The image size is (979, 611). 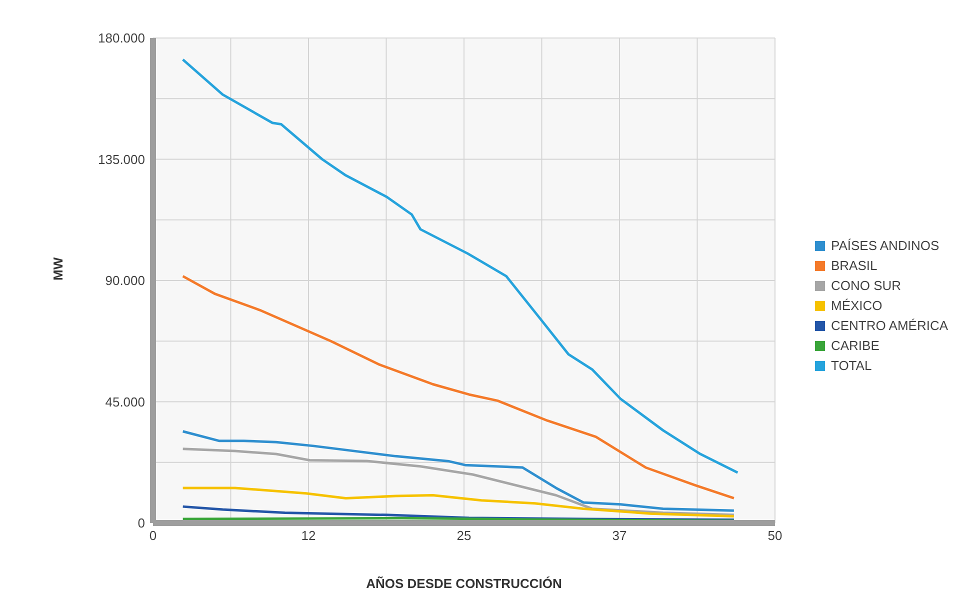 What do you see at coordinates (125, 280) in the screenshot?
I see `y-tick-label: 90.000` at bounding box center [125, 280].